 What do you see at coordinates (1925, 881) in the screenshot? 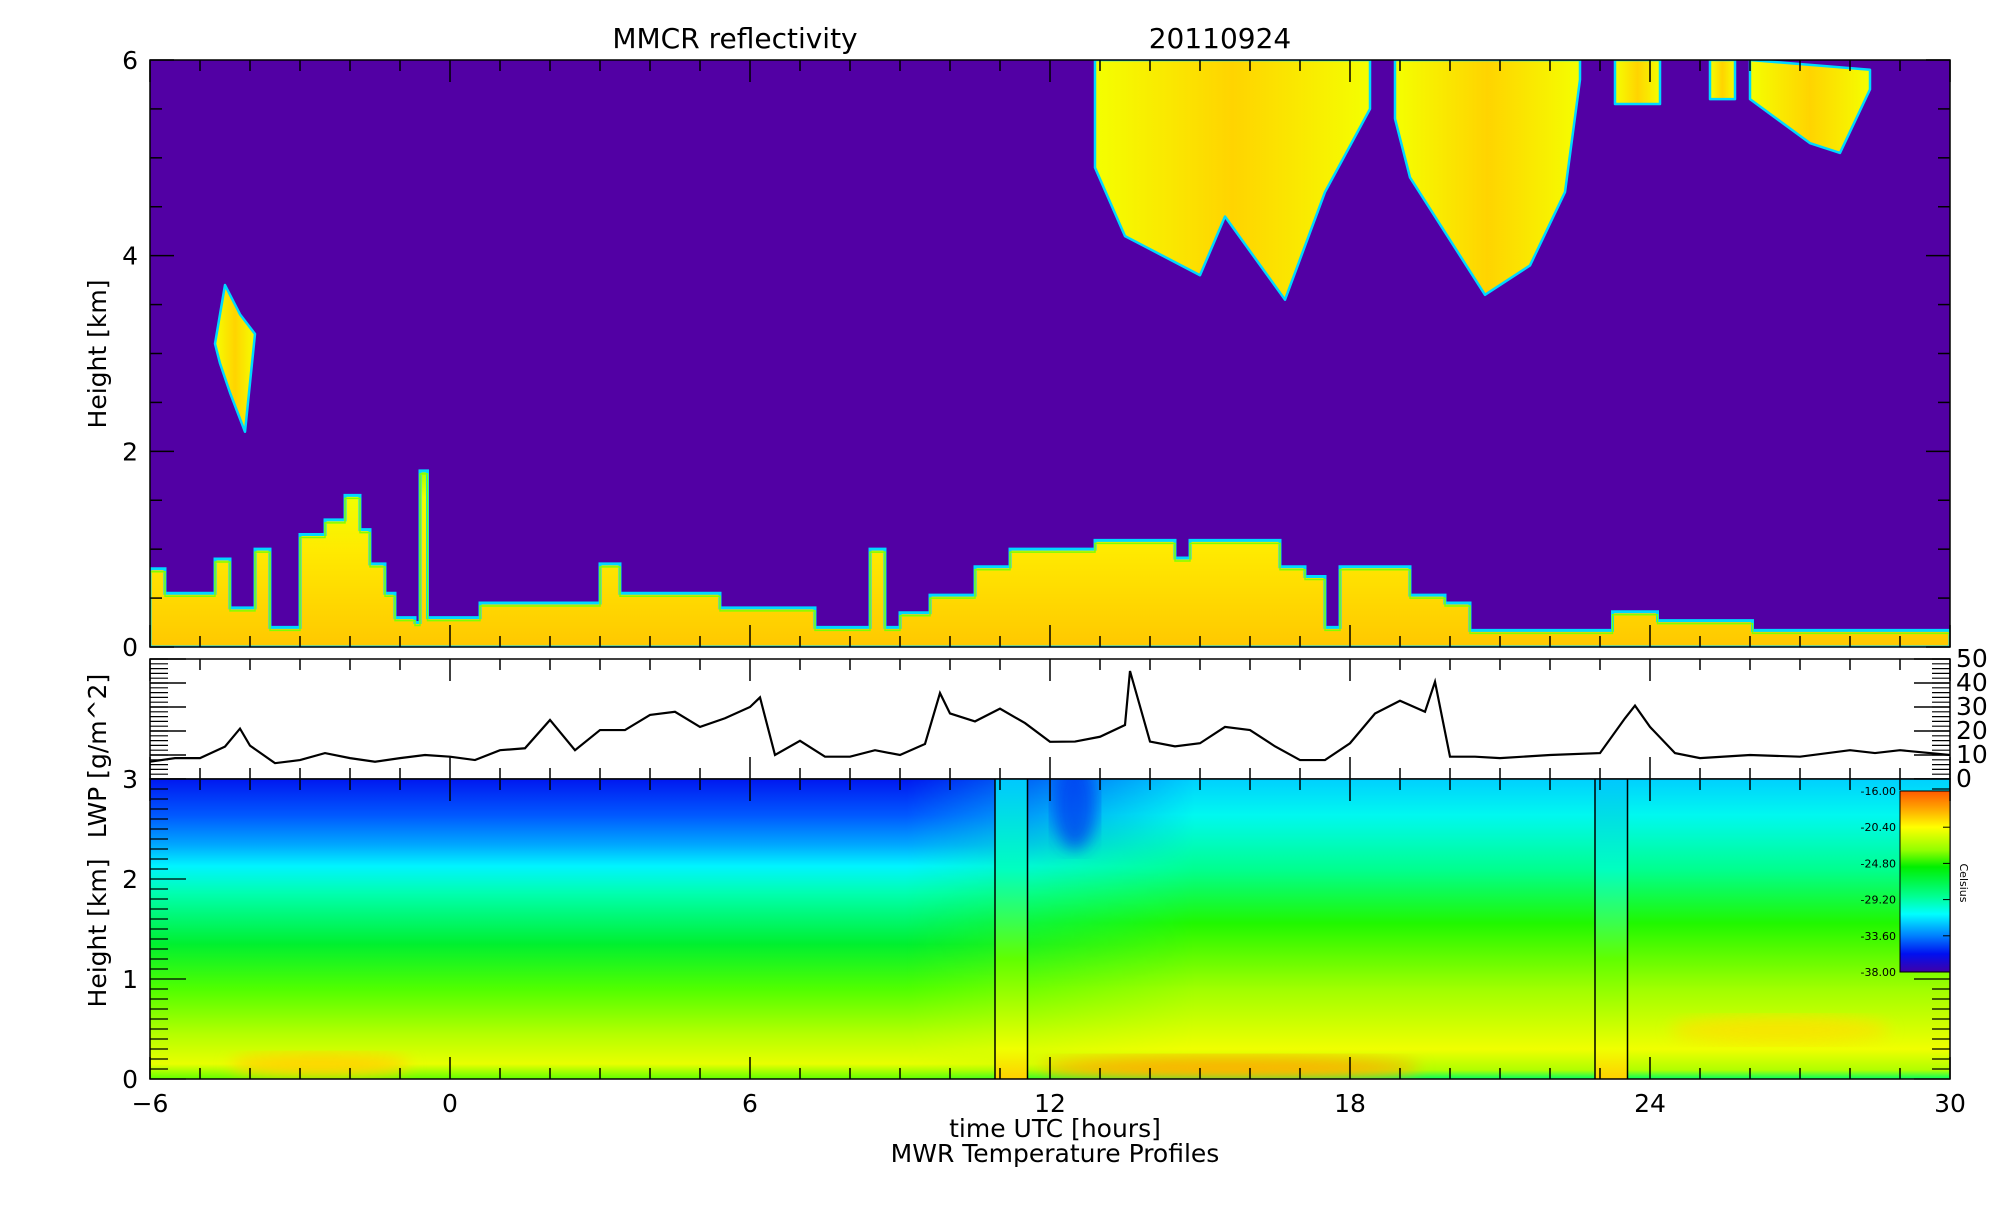
I see `colorbar` at bounding box center [1925, 881].